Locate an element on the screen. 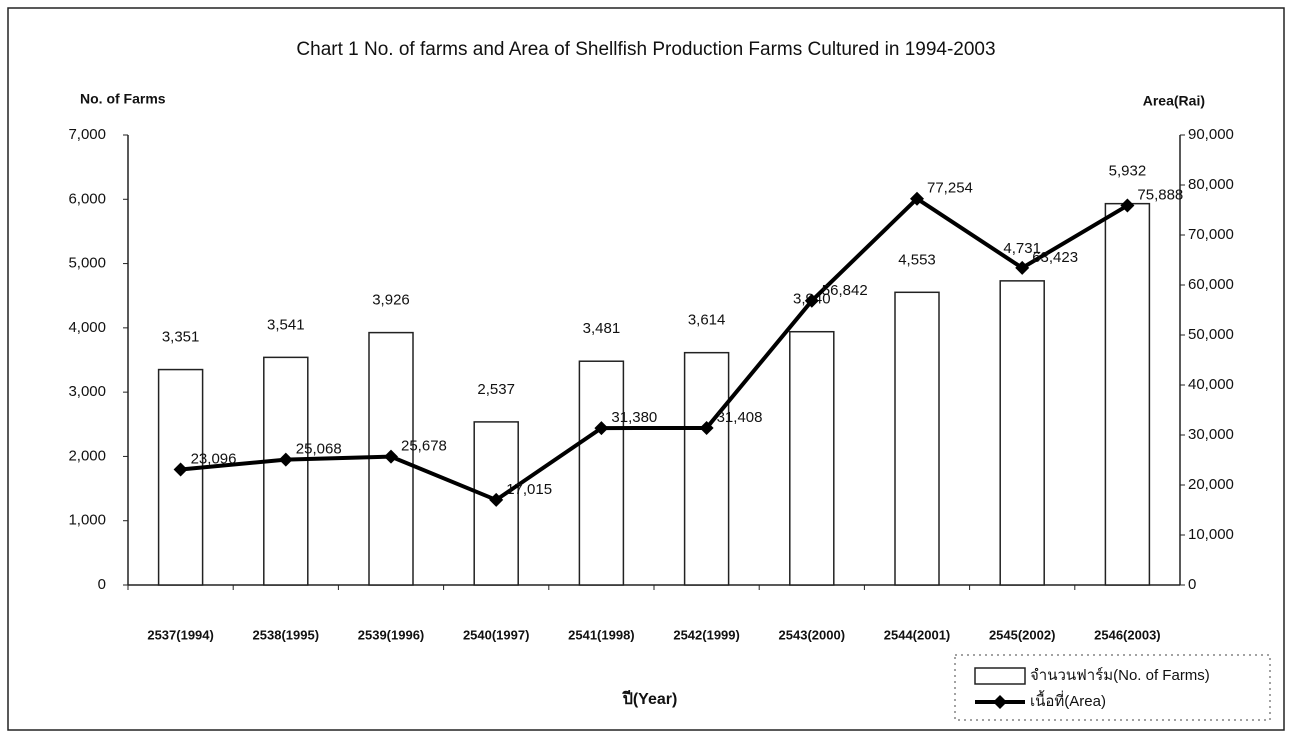  y-tick-label: 0 is located at coordinates (102, 584).